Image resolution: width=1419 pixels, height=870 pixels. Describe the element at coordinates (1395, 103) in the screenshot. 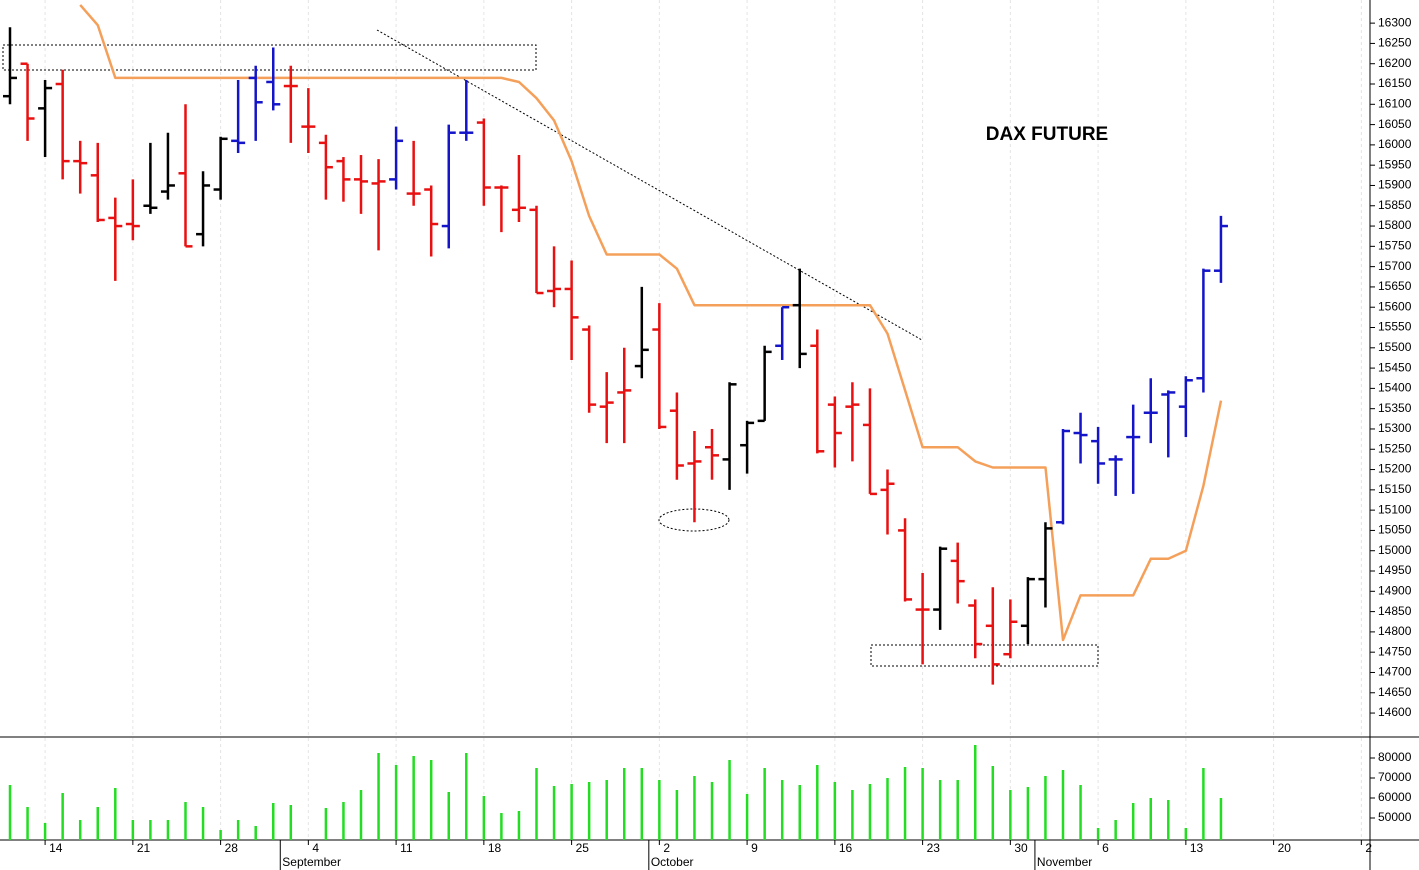

I see `y-tick-label: 16100` at that location.